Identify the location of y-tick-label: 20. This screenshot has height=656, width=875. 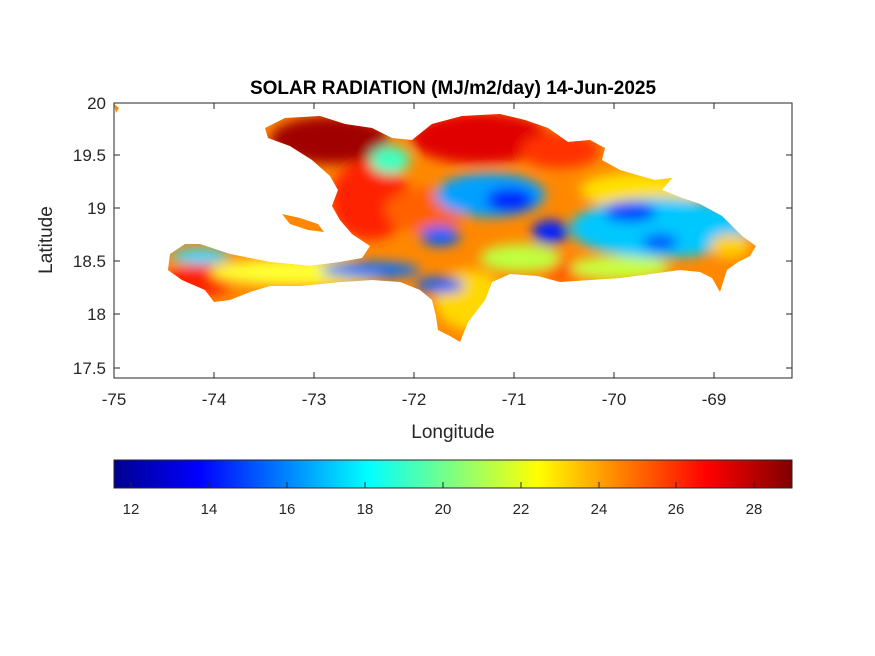
(96, 103).